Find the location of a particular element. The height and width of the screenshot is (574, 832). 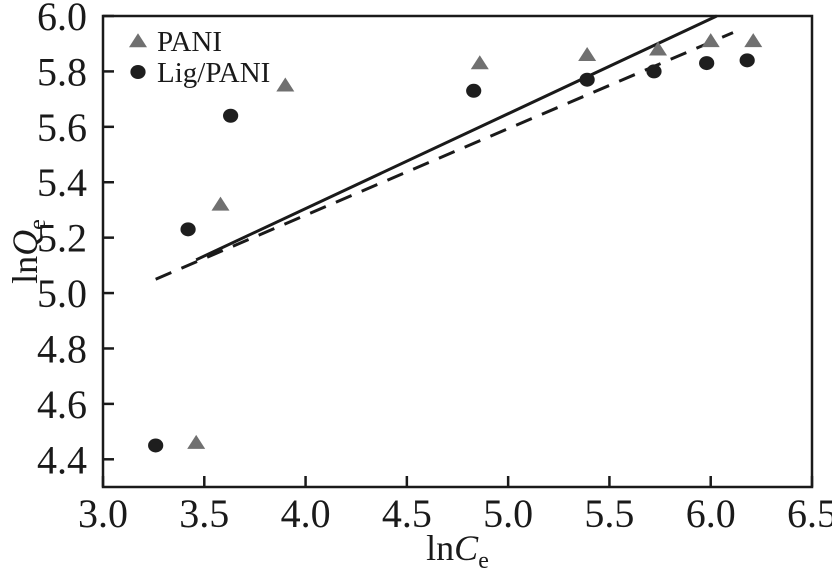

y-axis-label: lnQe is located at coordinates (28, 251).